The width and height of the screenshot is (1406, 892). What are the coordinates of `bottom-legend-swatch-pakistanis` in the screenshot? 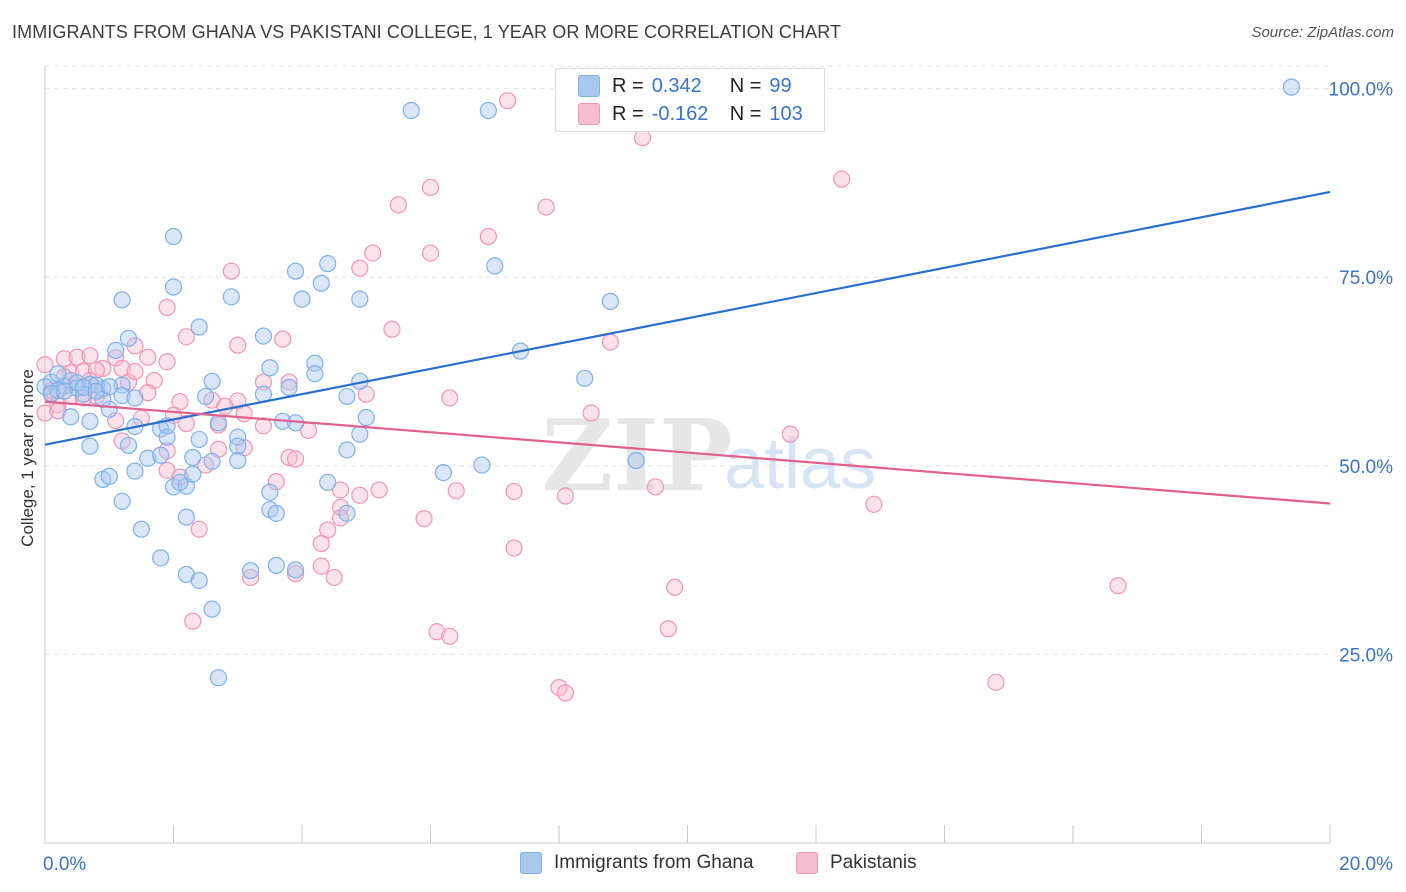 It's located at (807, 863).